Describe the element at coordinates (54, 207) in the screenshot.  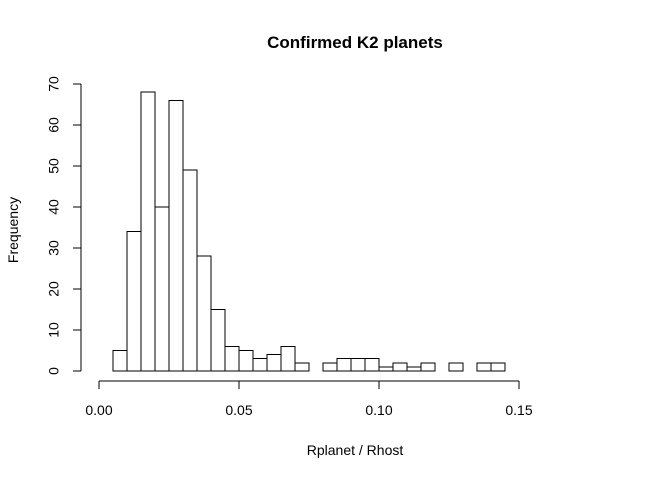
I see `y-tick-label: 40` at that location.